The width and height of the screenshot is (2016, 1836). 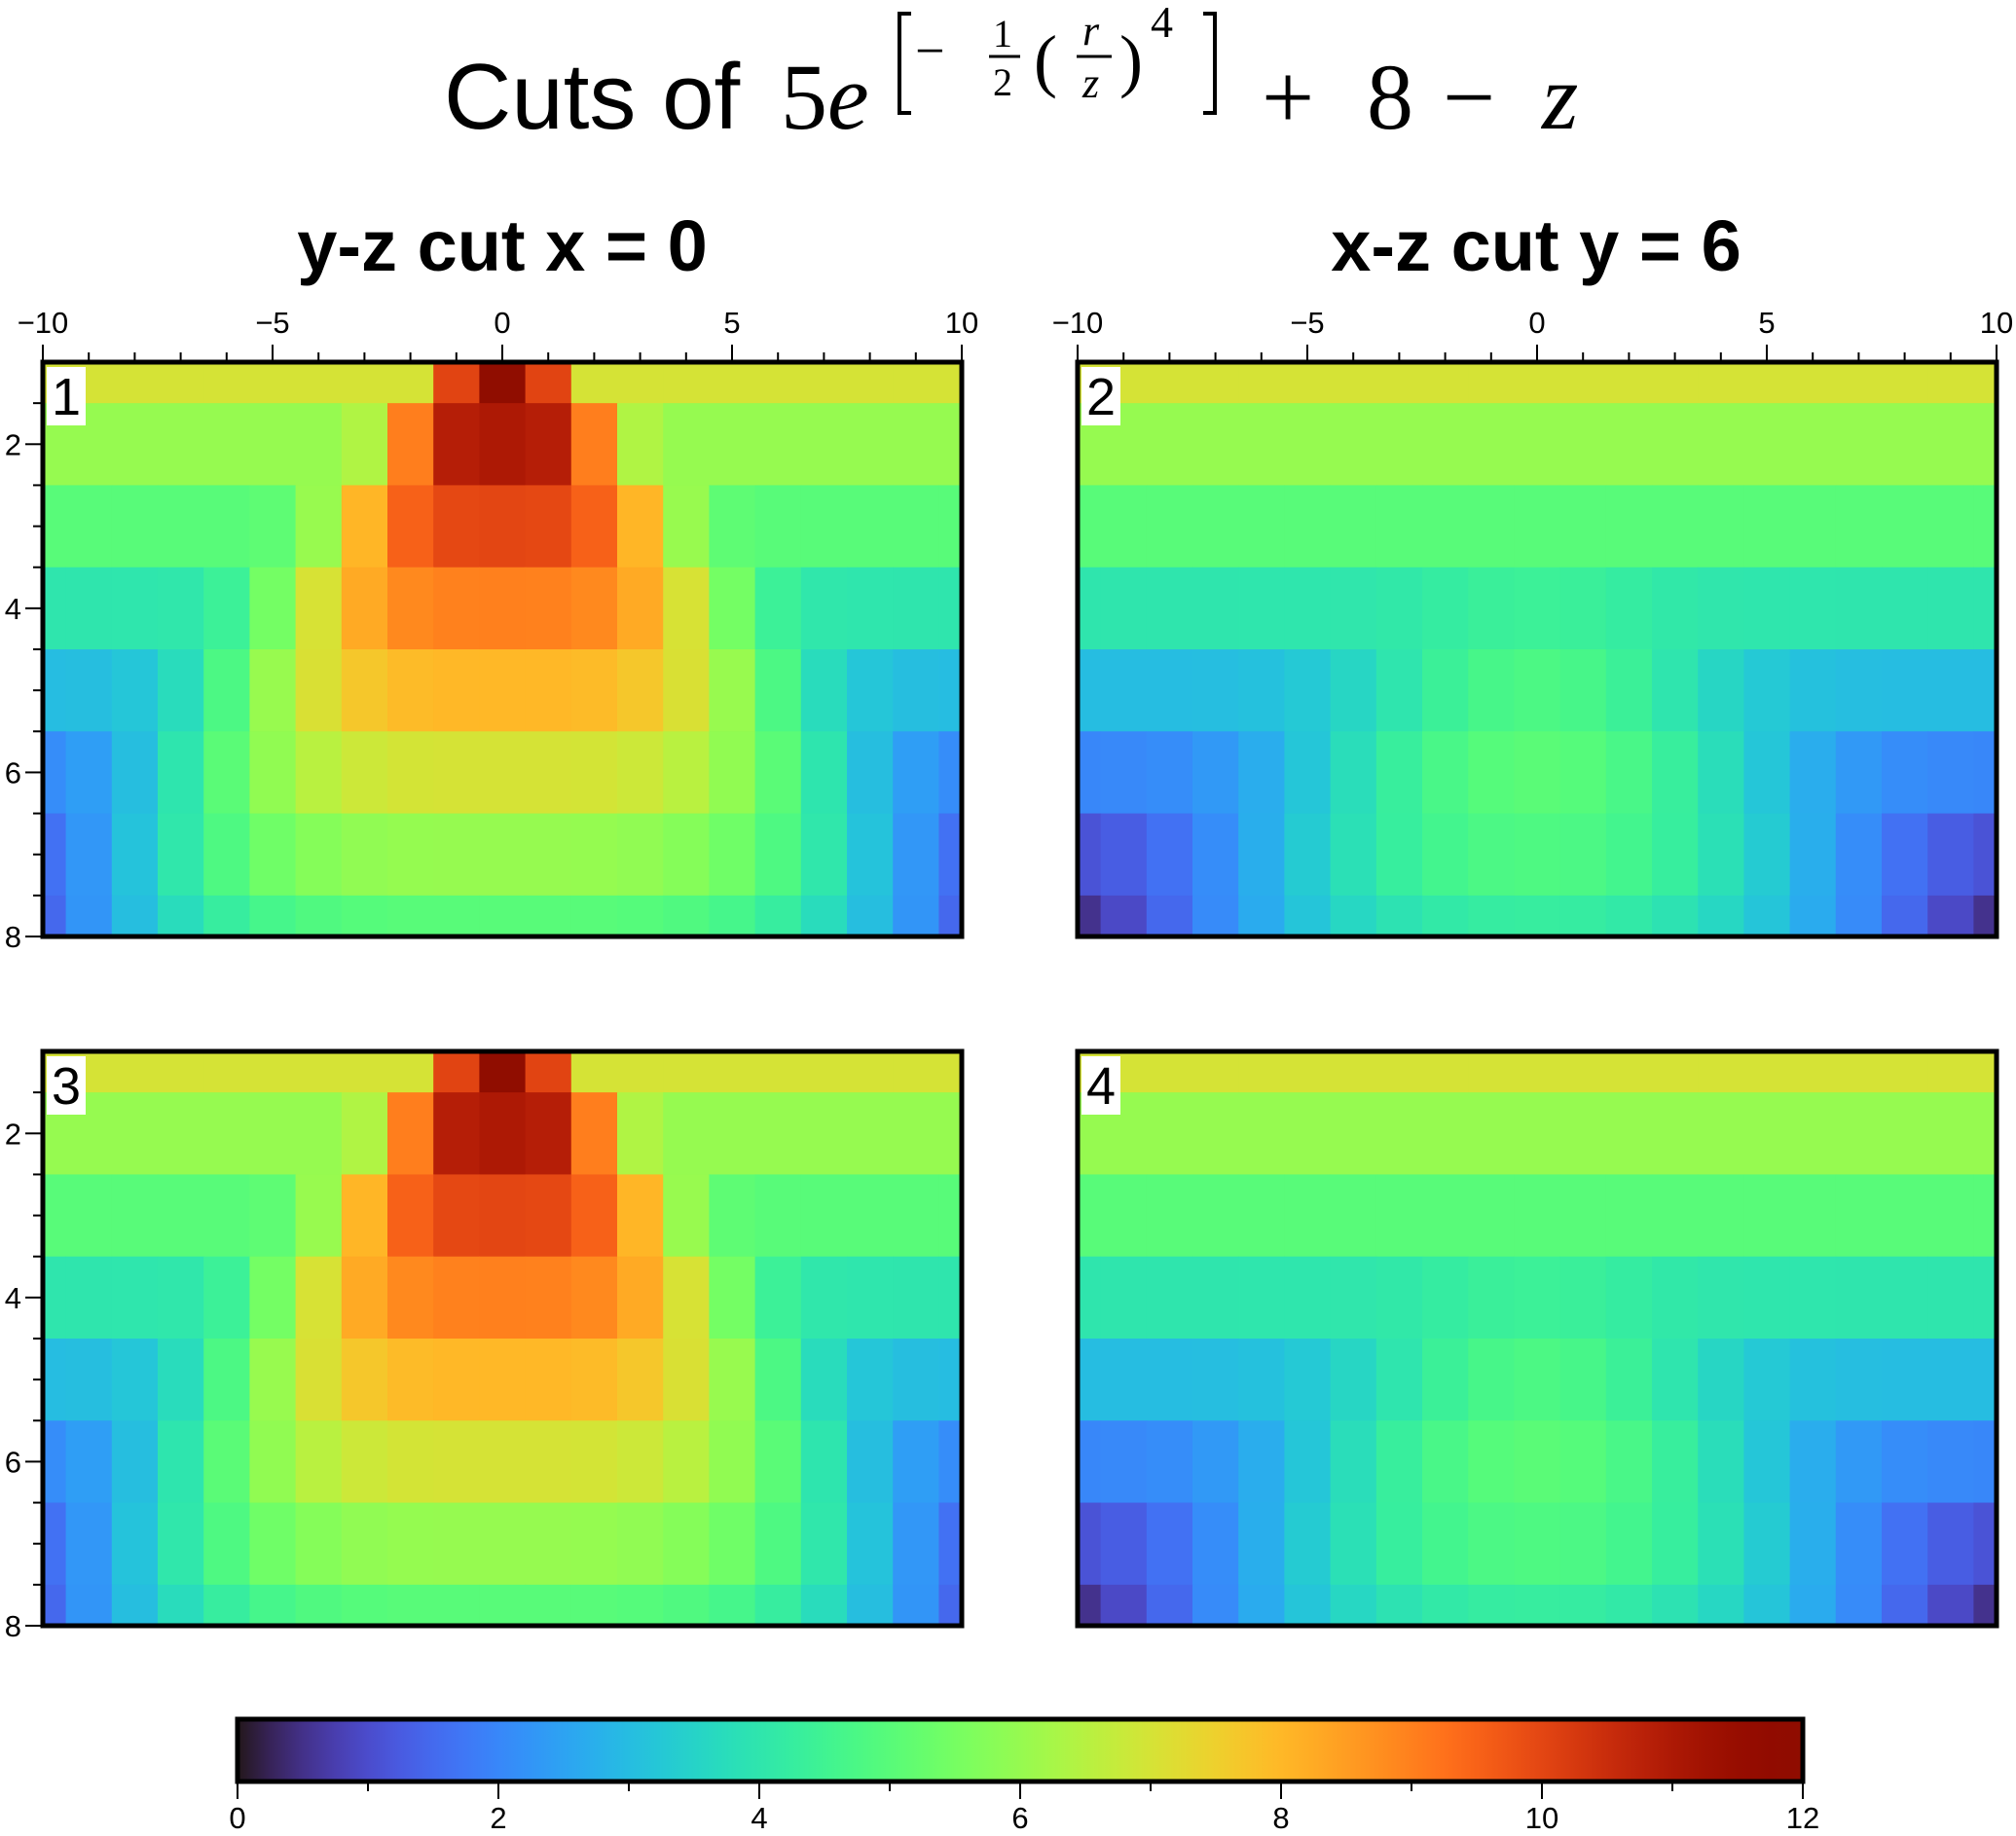 I want to click on x-tick-label: 5, so click(x=731, y=323).